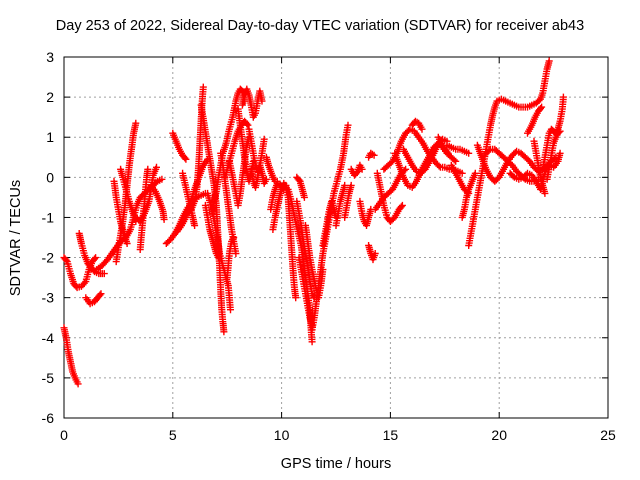 This screenshot has height=480, width=640. What do you see at coordinates (282, 435) in the screenshot?
I see `x-tick-label: 10` at bounding box center [282, 435].